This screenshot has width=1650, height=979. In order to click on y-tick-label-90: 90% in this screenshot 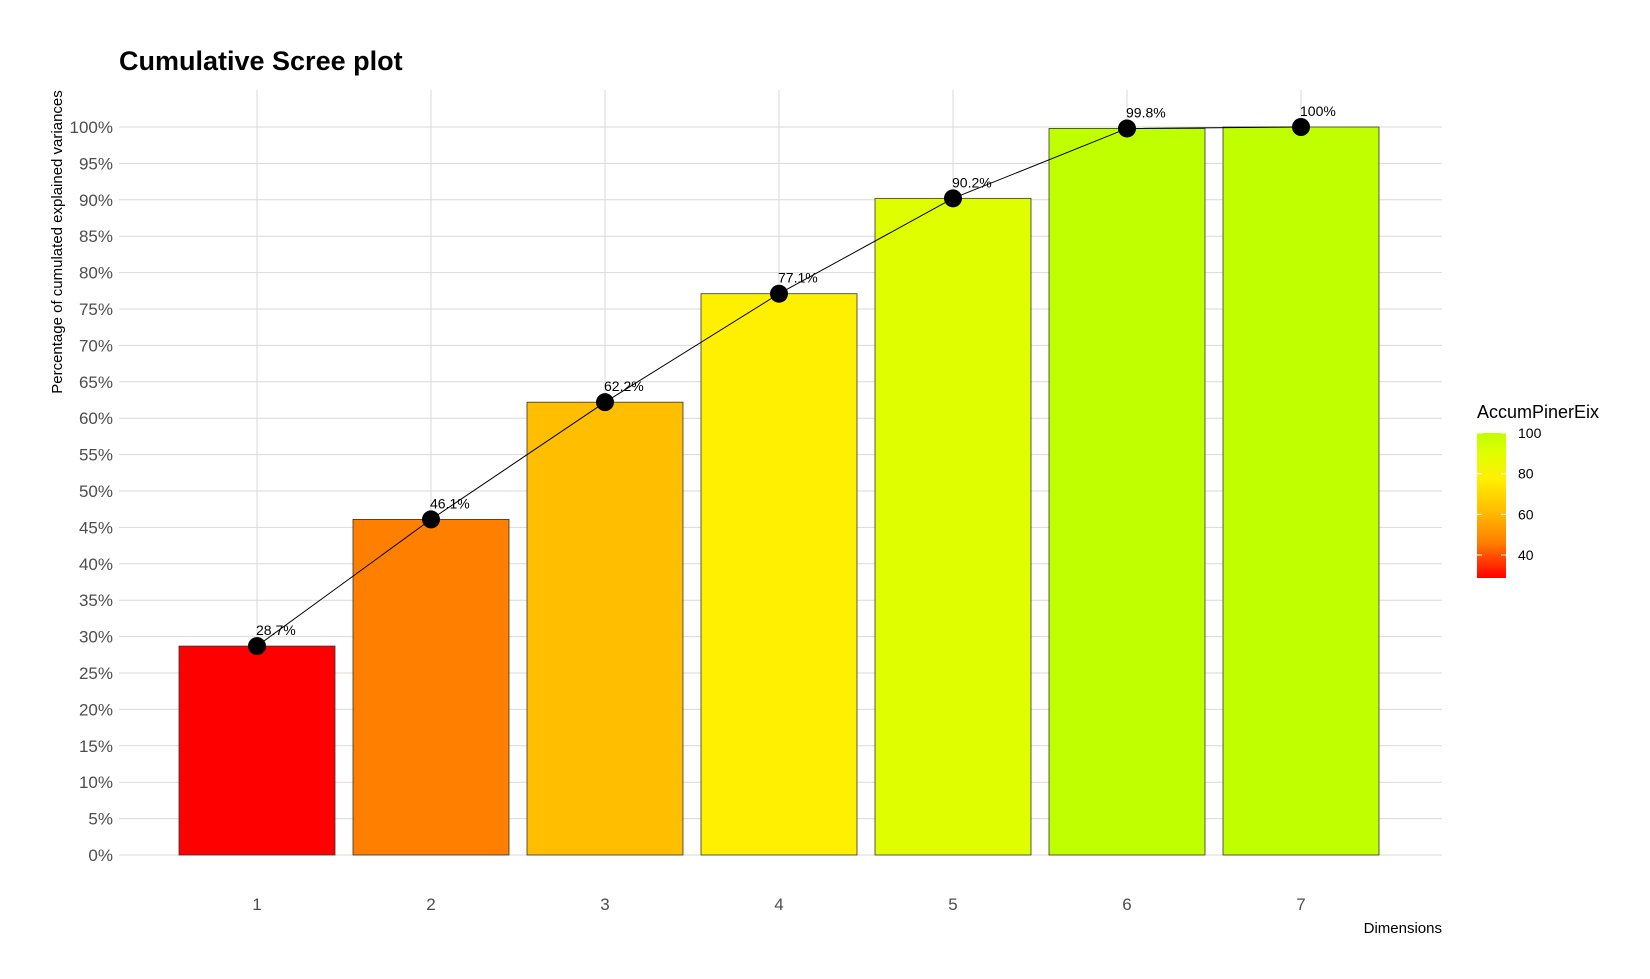, I will do `click(96, 200)`.